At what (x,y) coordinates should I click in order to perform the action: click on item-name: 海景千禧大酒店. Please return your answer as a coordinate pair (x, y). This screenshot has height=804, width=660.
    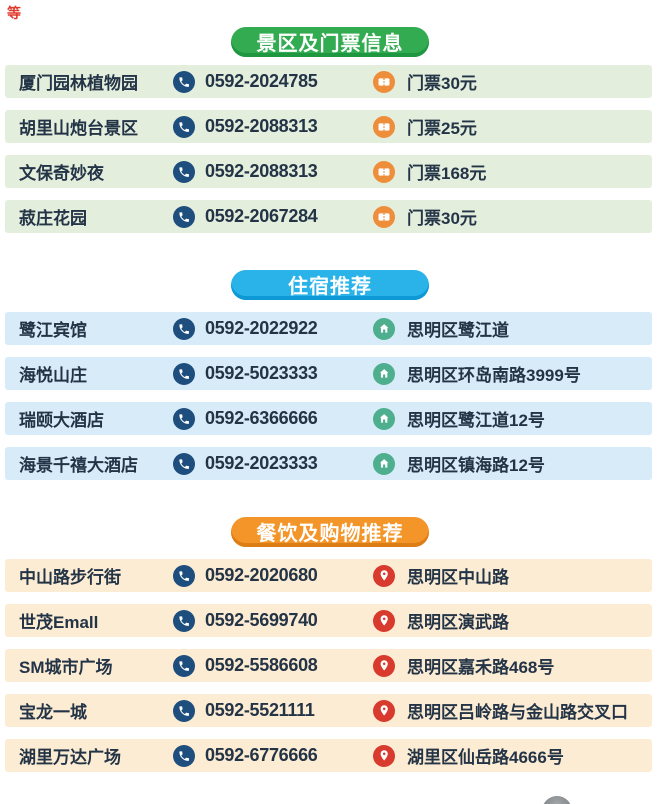
    Looking at the image, I should click on (78, 465).